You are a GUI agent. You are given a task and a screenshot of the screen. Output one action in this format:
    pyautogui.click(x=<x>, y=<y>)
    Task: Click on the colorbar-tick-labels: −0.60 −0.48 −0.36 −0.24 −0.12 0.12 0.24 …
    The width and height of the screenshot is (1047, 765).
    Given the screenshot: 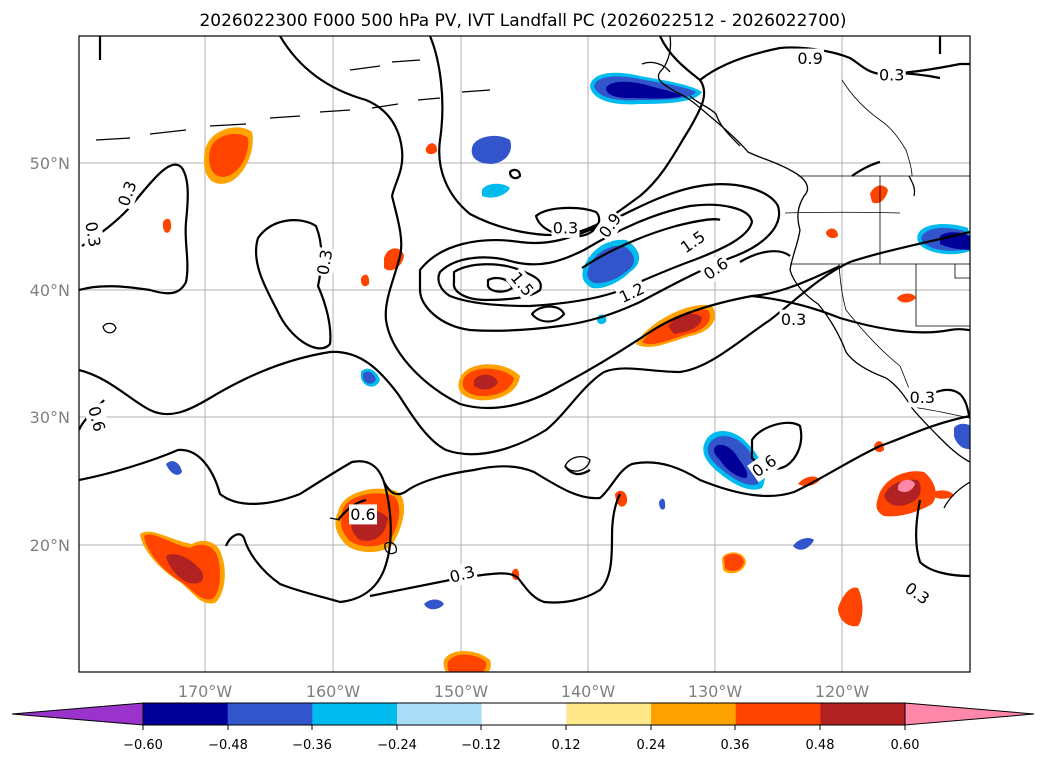 What is the action you would take?
    pyautogui.click(x=521, y=745)
    